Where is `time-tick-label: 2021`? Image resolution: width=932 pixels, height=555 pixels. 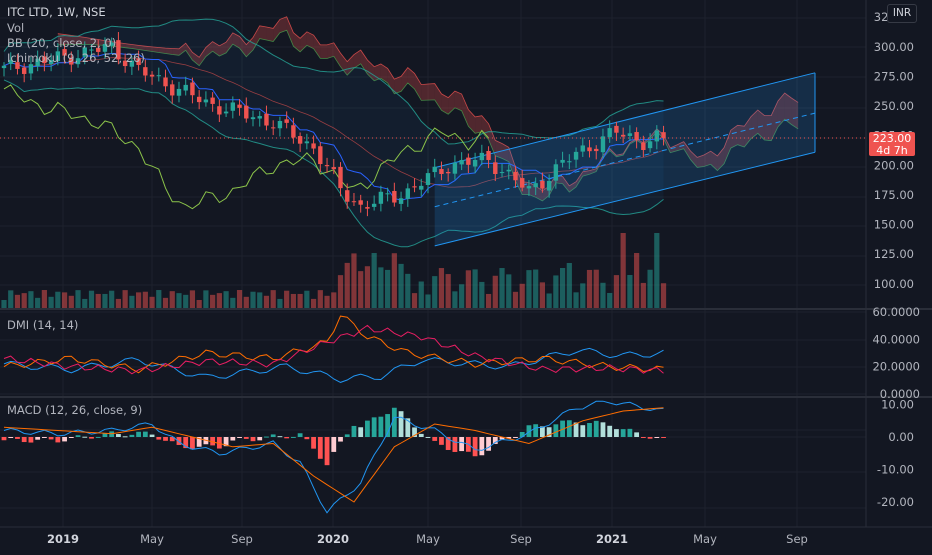
time-tick-label: 2021 is located at coordinates (612, 539).